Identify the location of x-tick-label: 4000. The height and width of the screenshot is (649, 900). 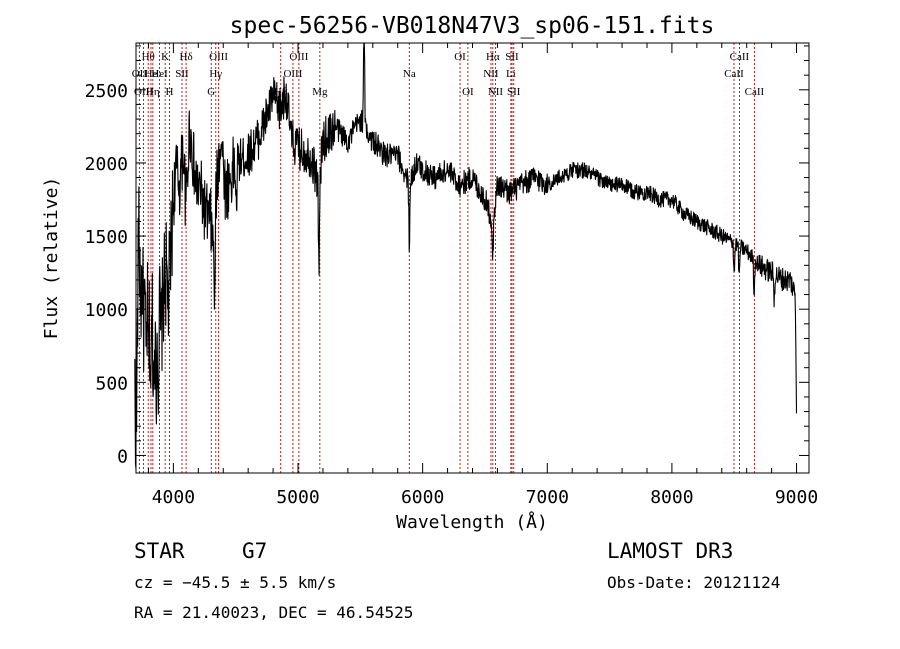
(173, 497).